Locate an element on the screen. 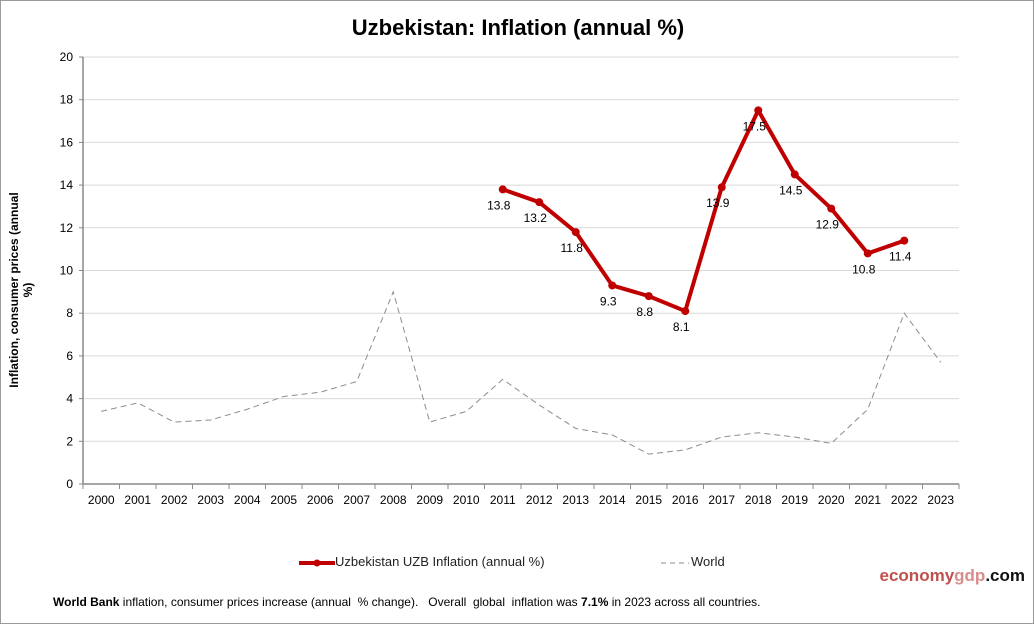 The width and height of the screenshot is (1034, 624). y-tick-label: 0 is located at coordinates (69, 484).